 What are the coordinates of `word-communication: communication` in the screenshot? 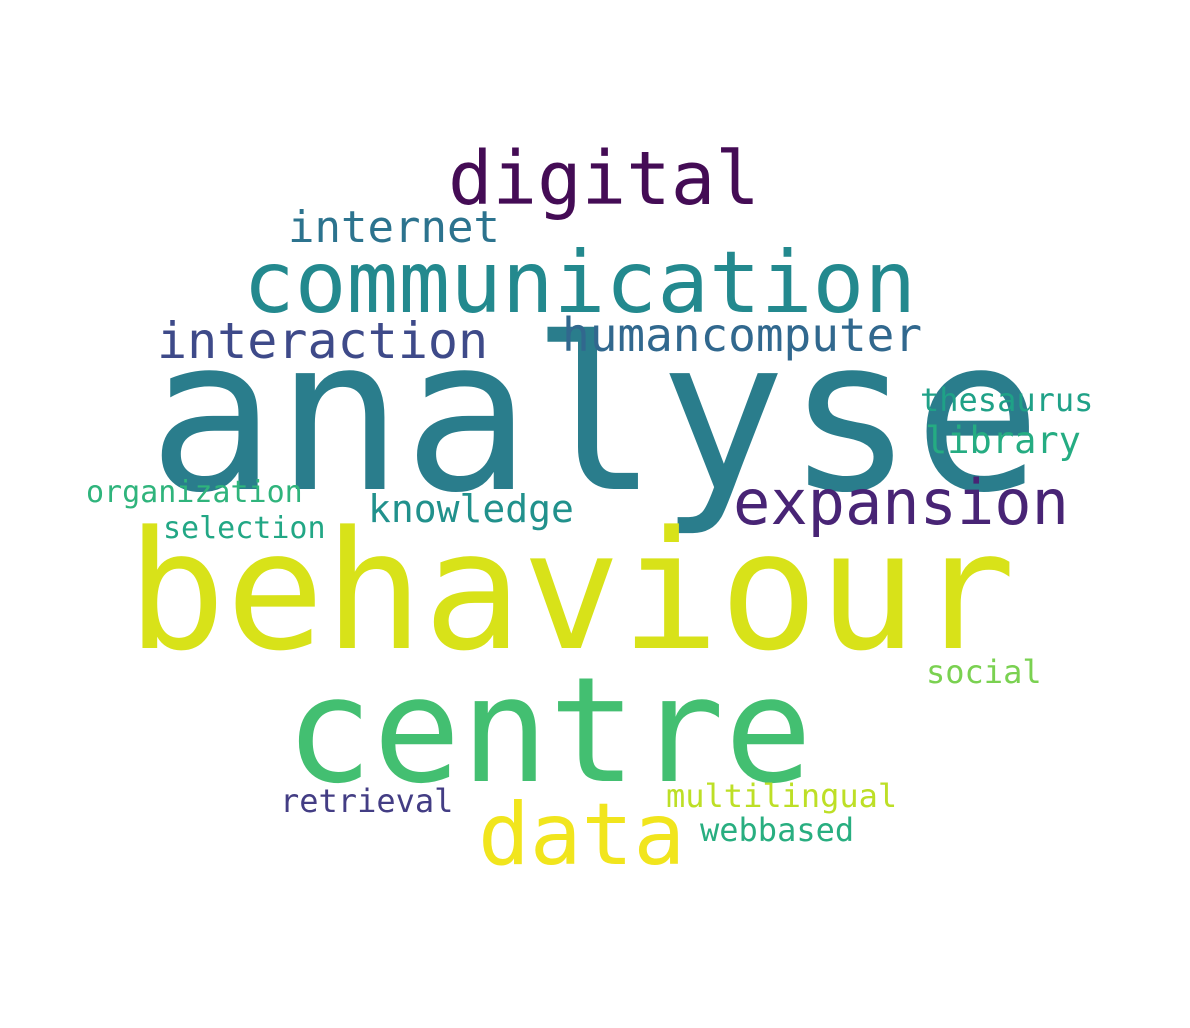 It's located at (580, 283).